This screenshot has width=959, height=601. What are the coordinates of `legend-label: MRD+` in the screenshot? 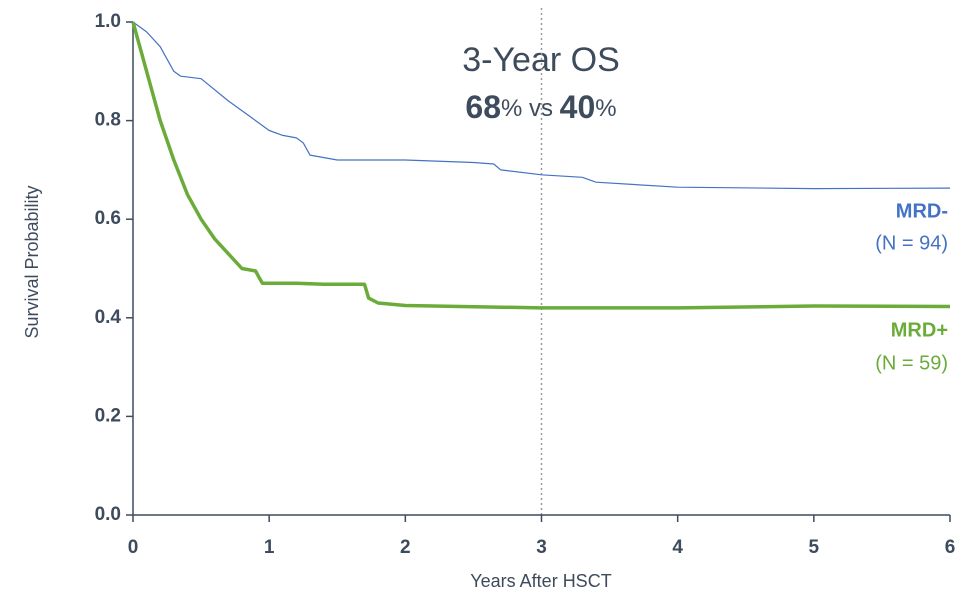 It's located at (919, 330).